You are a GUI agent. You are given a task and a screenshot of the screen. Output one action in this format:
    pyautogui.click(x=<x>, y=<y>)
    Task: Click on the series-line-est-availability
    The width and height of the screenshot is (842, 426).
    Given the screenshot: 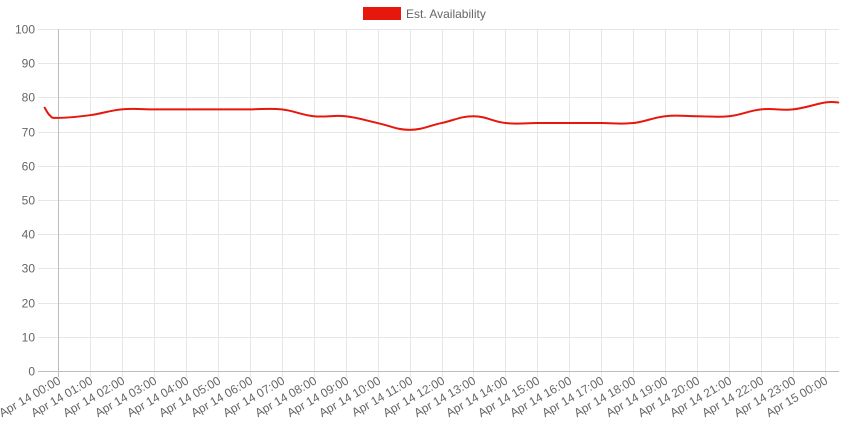 What is the action you would take?
    pyautogui.click(x=441, y=115)
    